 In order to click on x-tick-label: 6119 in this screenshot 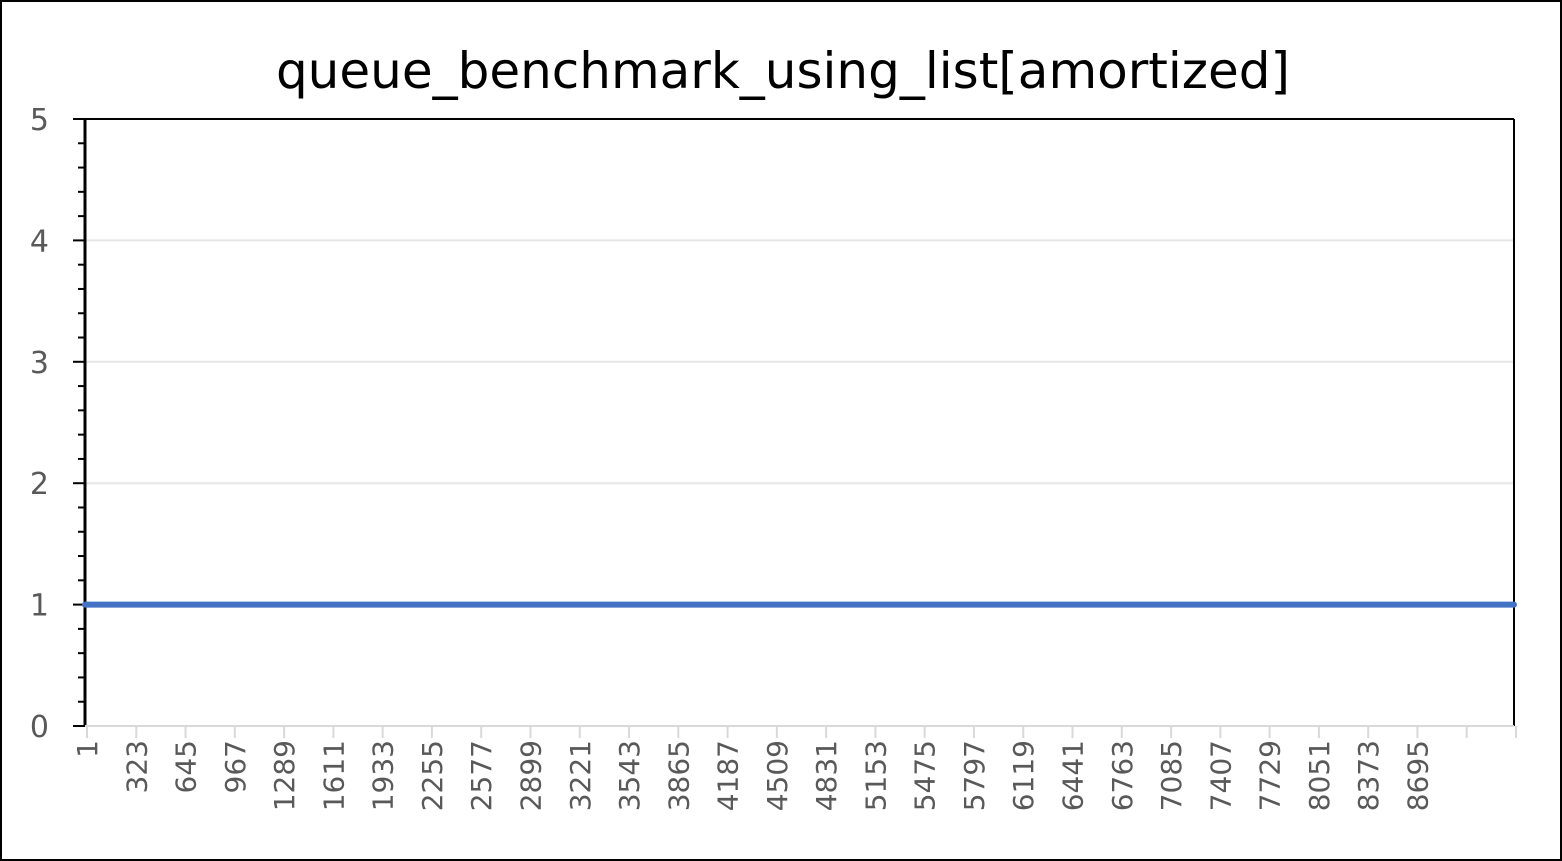, I will do `click(1023, 775)`.